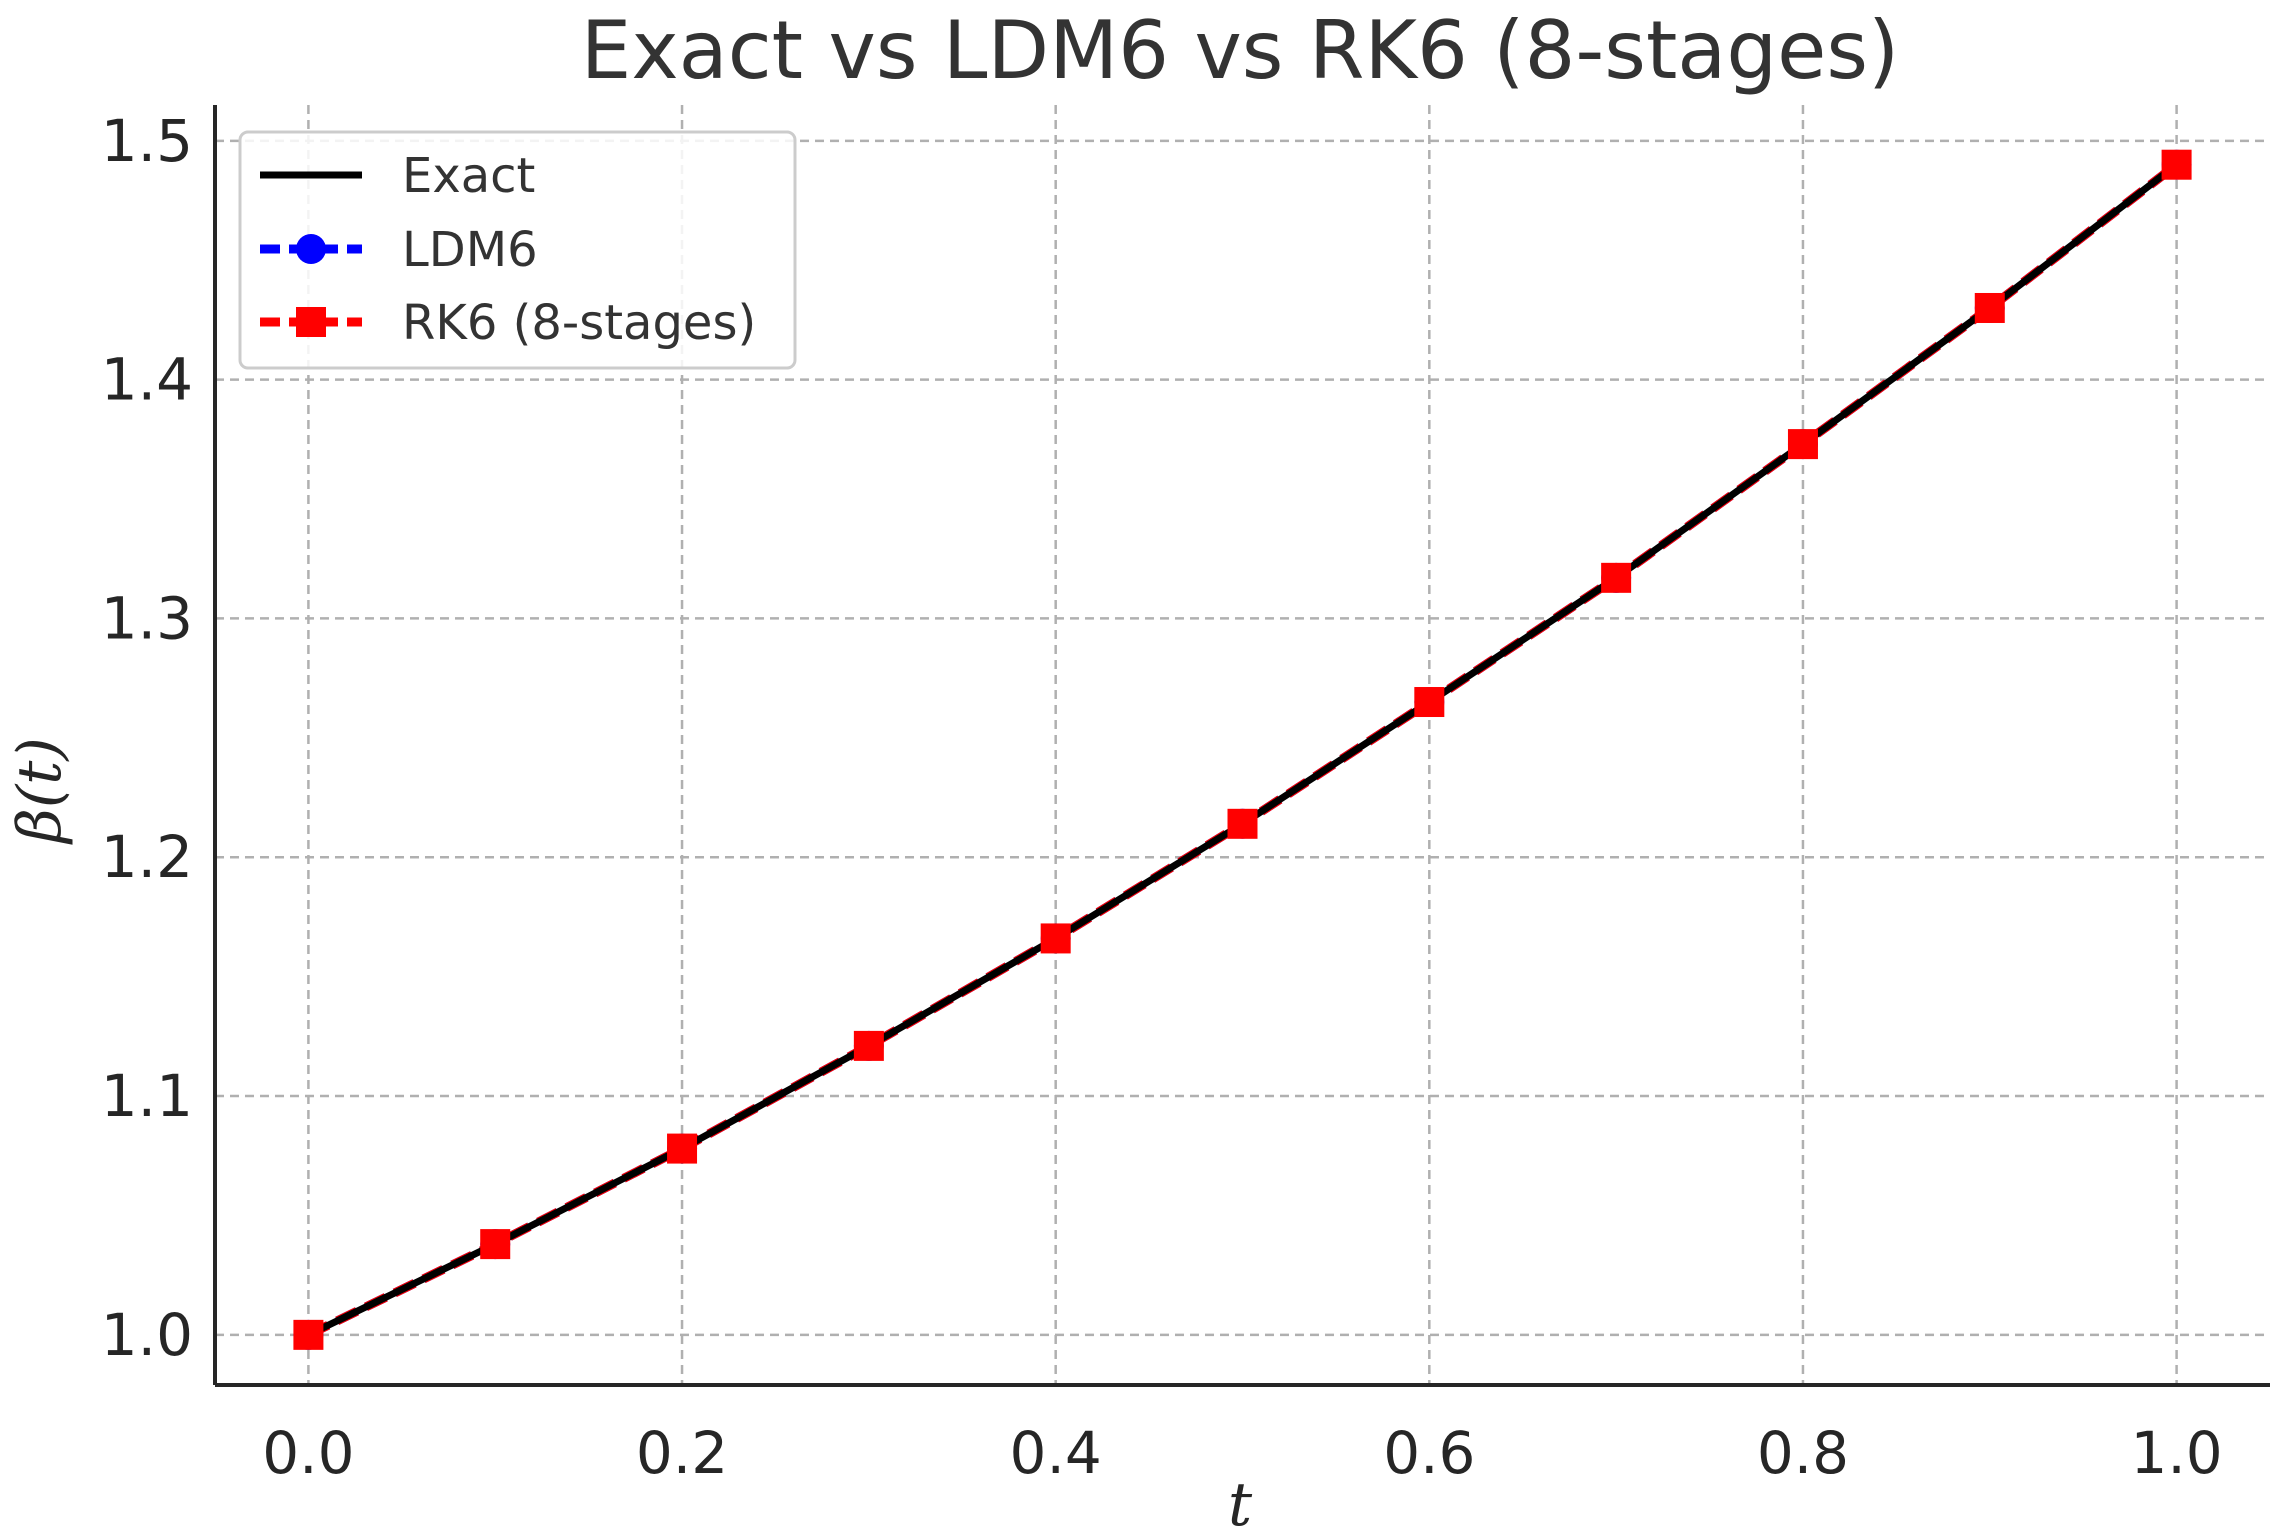  I want to click on legend-label: Exact, so click(468, 176).